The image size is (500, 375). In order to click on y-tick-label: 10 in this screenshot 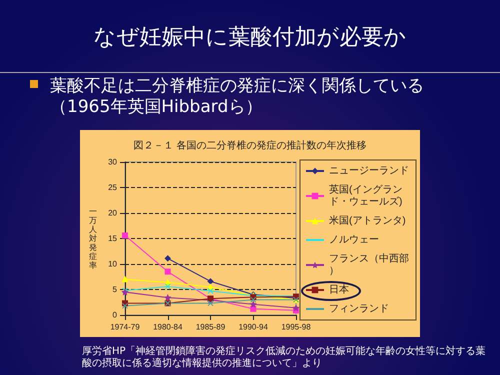, I will do `click(113, 264)`.